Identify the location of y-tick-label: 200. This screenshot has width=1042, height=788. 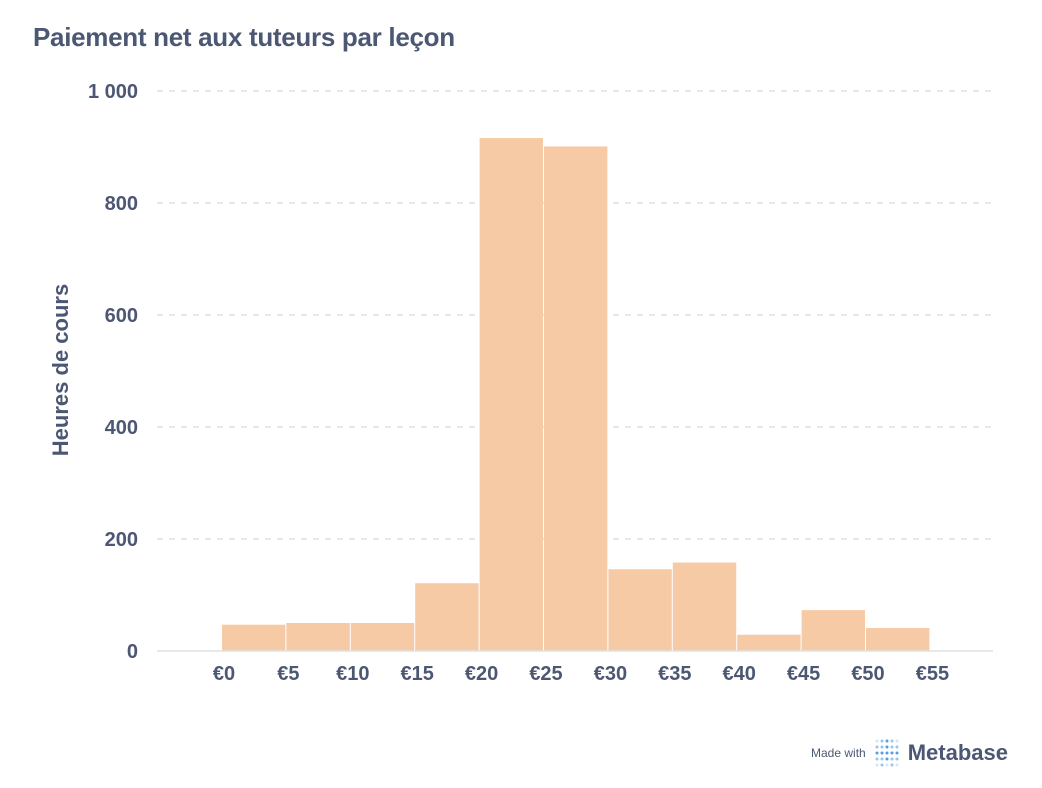
(121, 540).